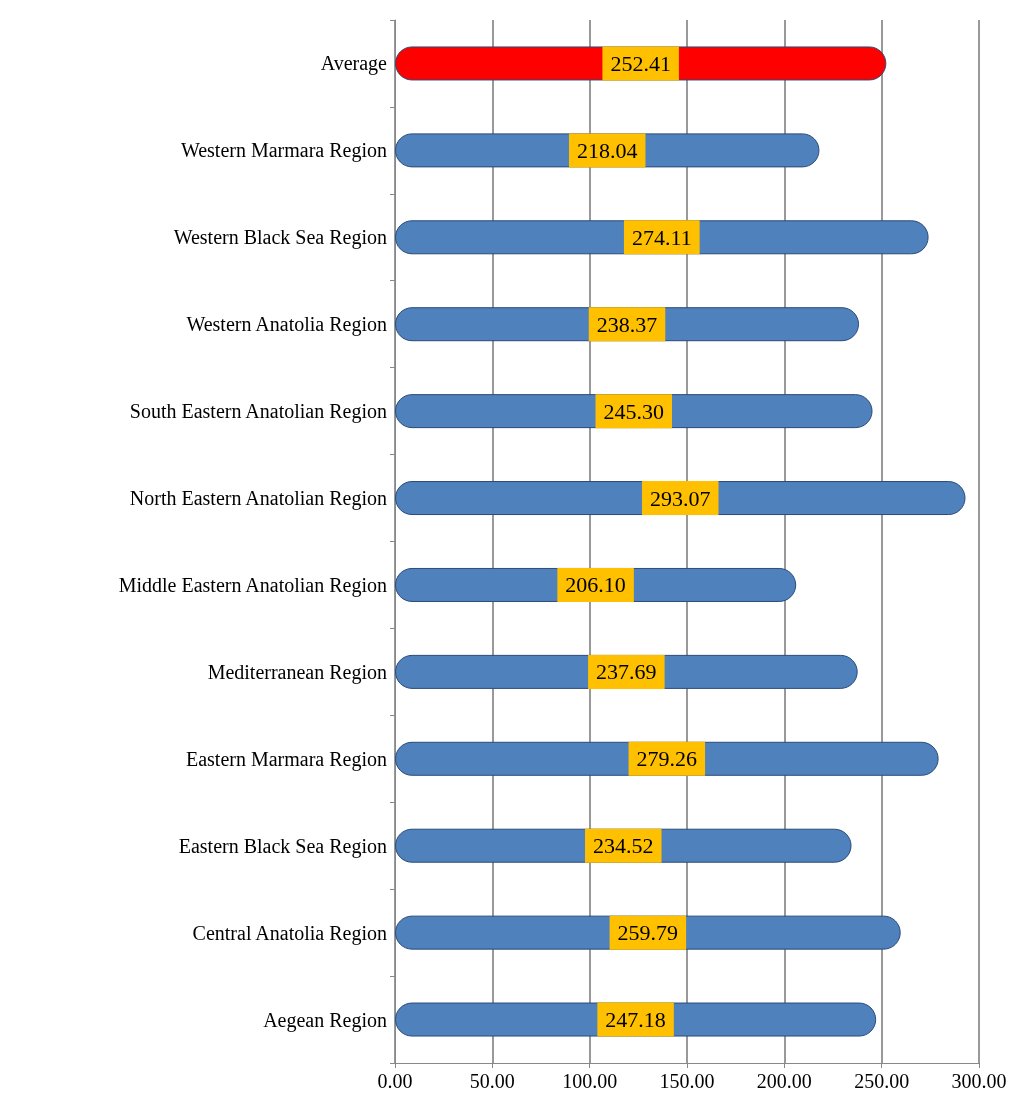  What do you see at coordinates (286, 325) in the screenshot?
I see `y-tick-label: Western Anatolia Region` at bounding box center [286, 325].